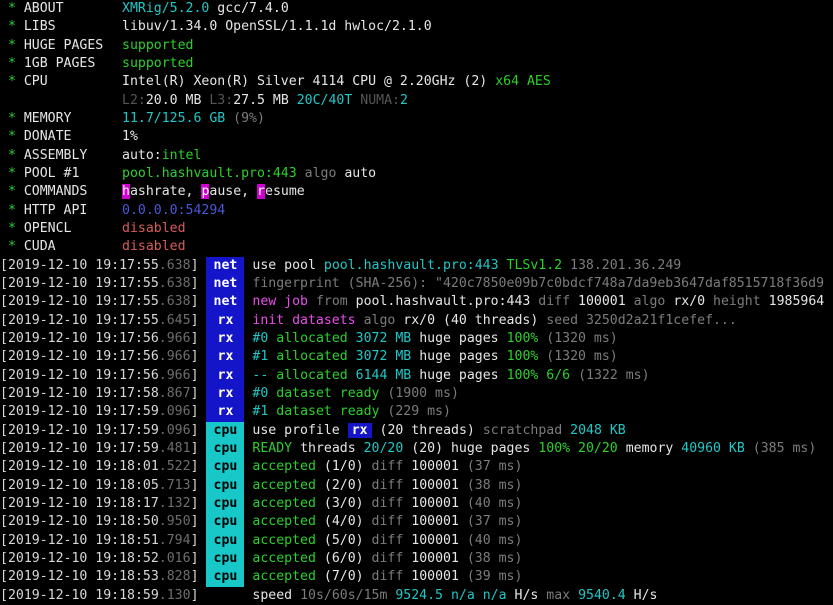 The width and height of the screenshot is (833, 605). Describe the element at coordinates (558, 375) in the screenshot. I see `text-segment: 6/6` at that location.